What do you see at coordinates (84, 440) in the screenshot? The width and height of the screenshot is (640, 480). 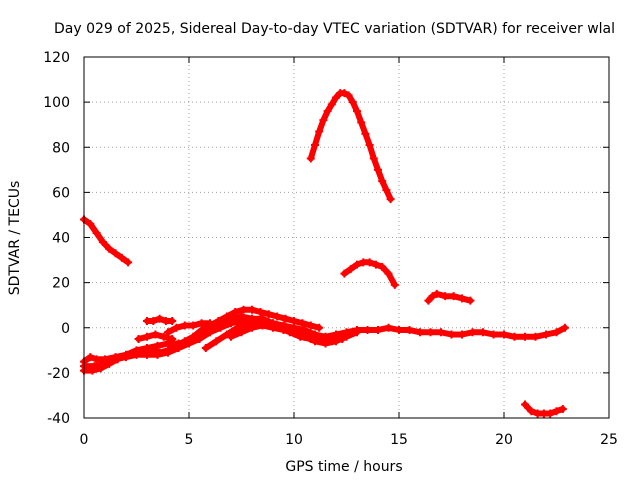 I see `x-tick-label: 0` at bounding box center [84, 440].